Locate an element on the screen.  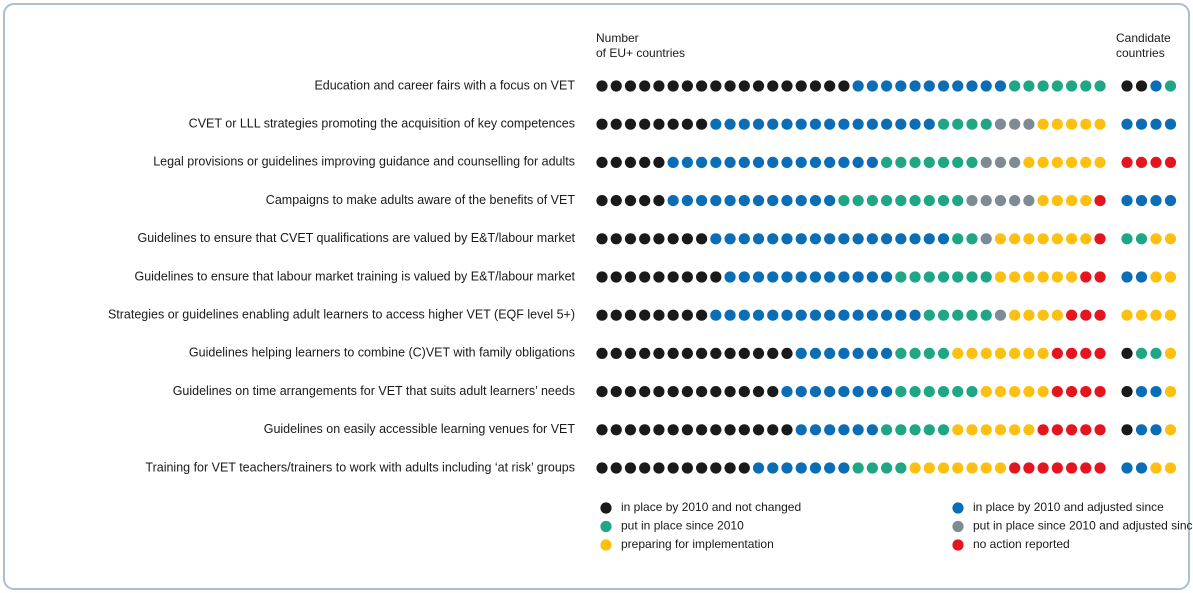
legend-label: put in place since 2010 is located at coordinates (682, 526).